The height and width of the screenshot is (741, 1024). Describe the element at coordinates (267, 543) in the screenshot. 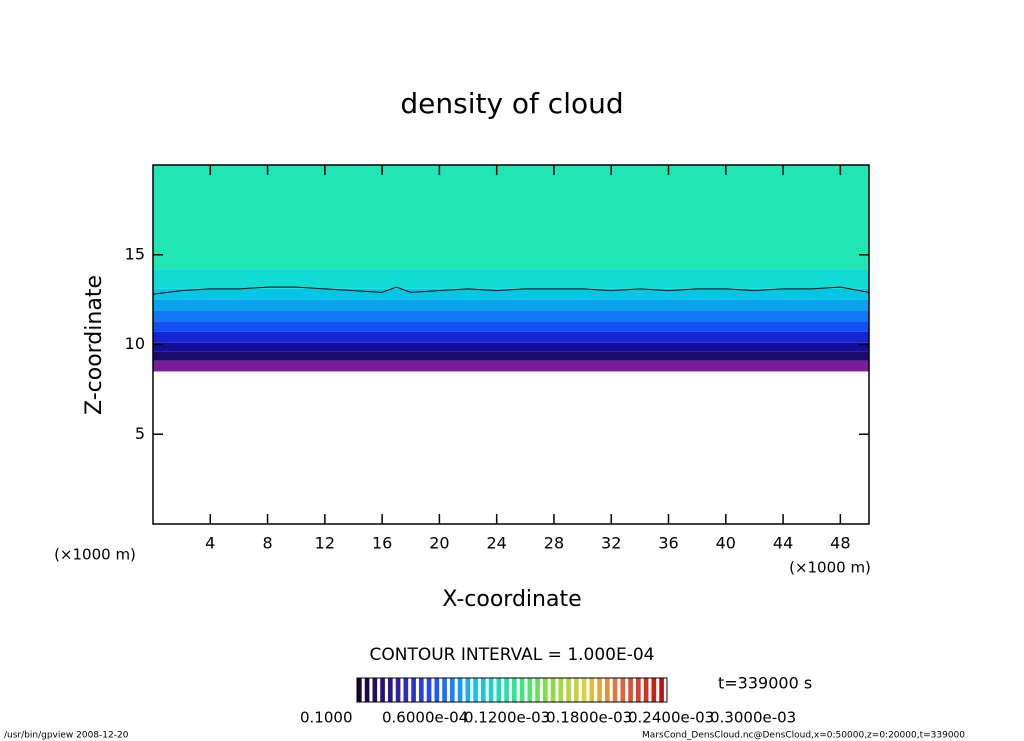

I see `x-tick-label: 8` at that location.